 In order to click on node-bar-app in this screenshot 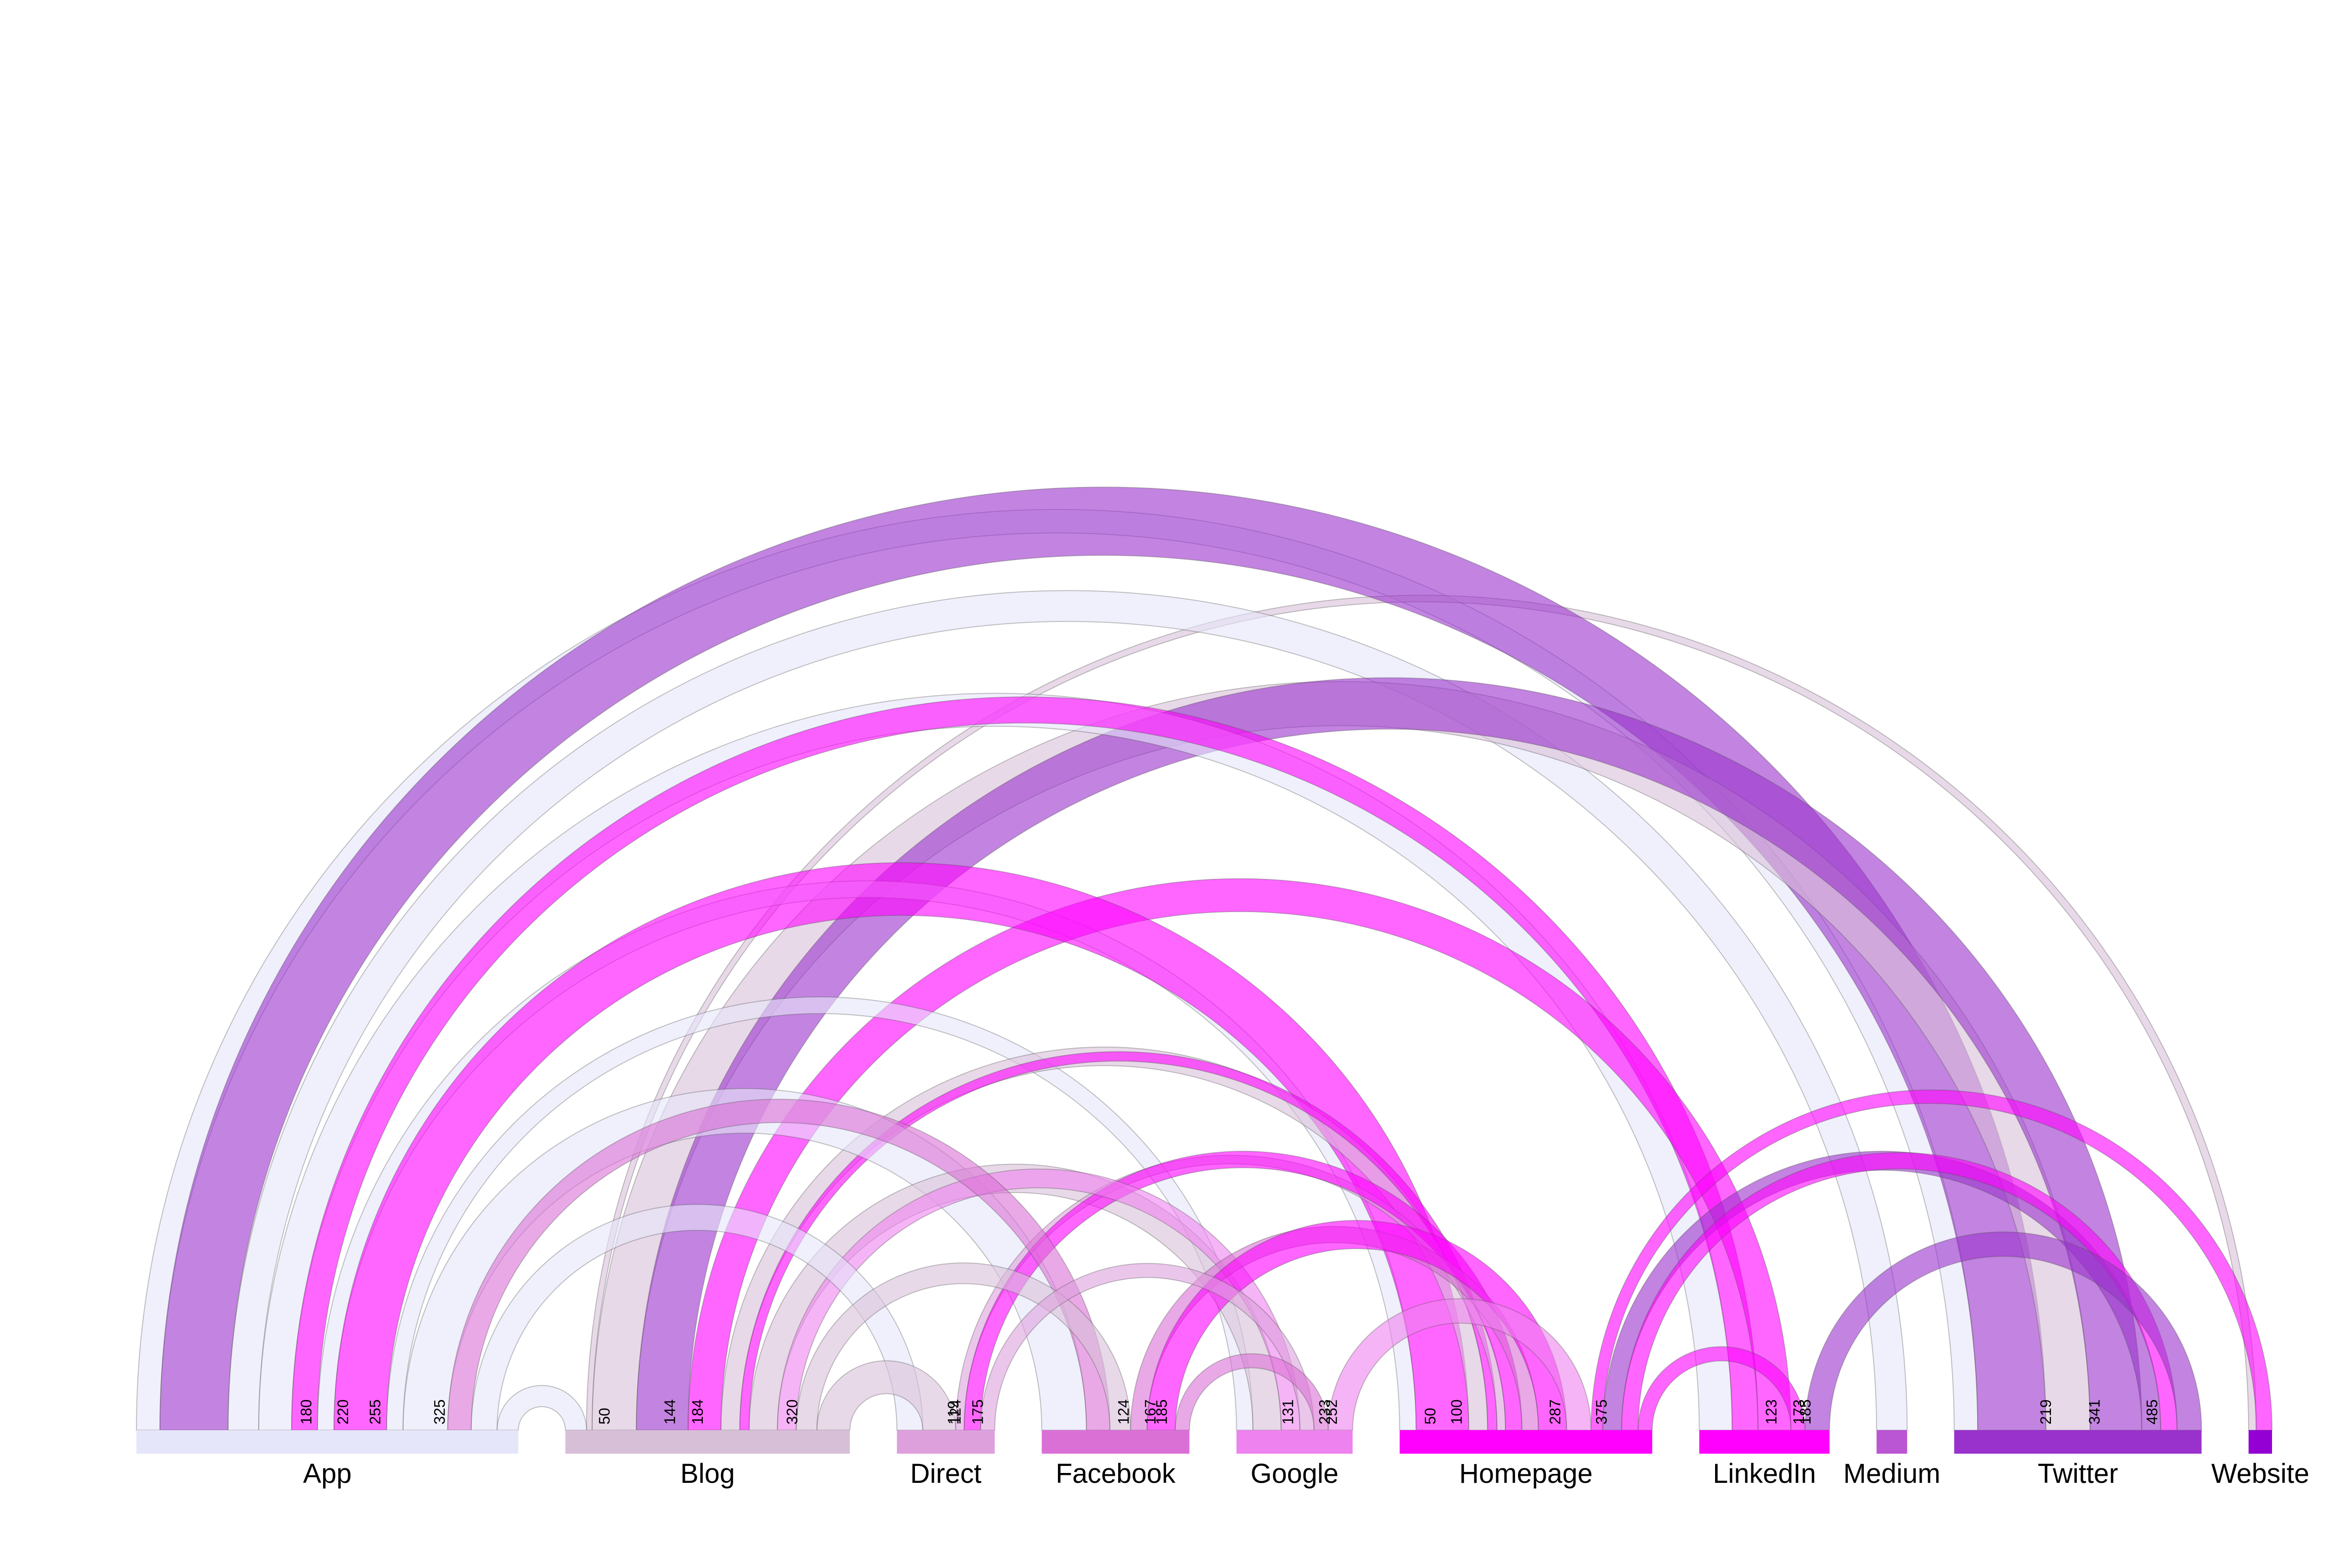, I will do `click(327, 1442)`.